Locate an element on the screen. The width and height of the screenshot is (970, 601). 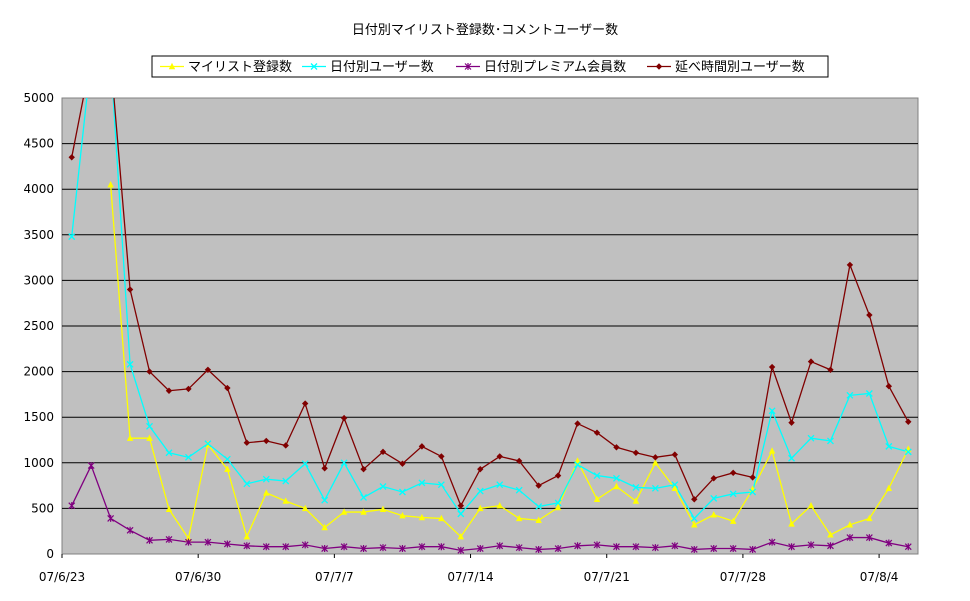
legend-label: マイリスト登録数 is located at coordinates (240, 67).